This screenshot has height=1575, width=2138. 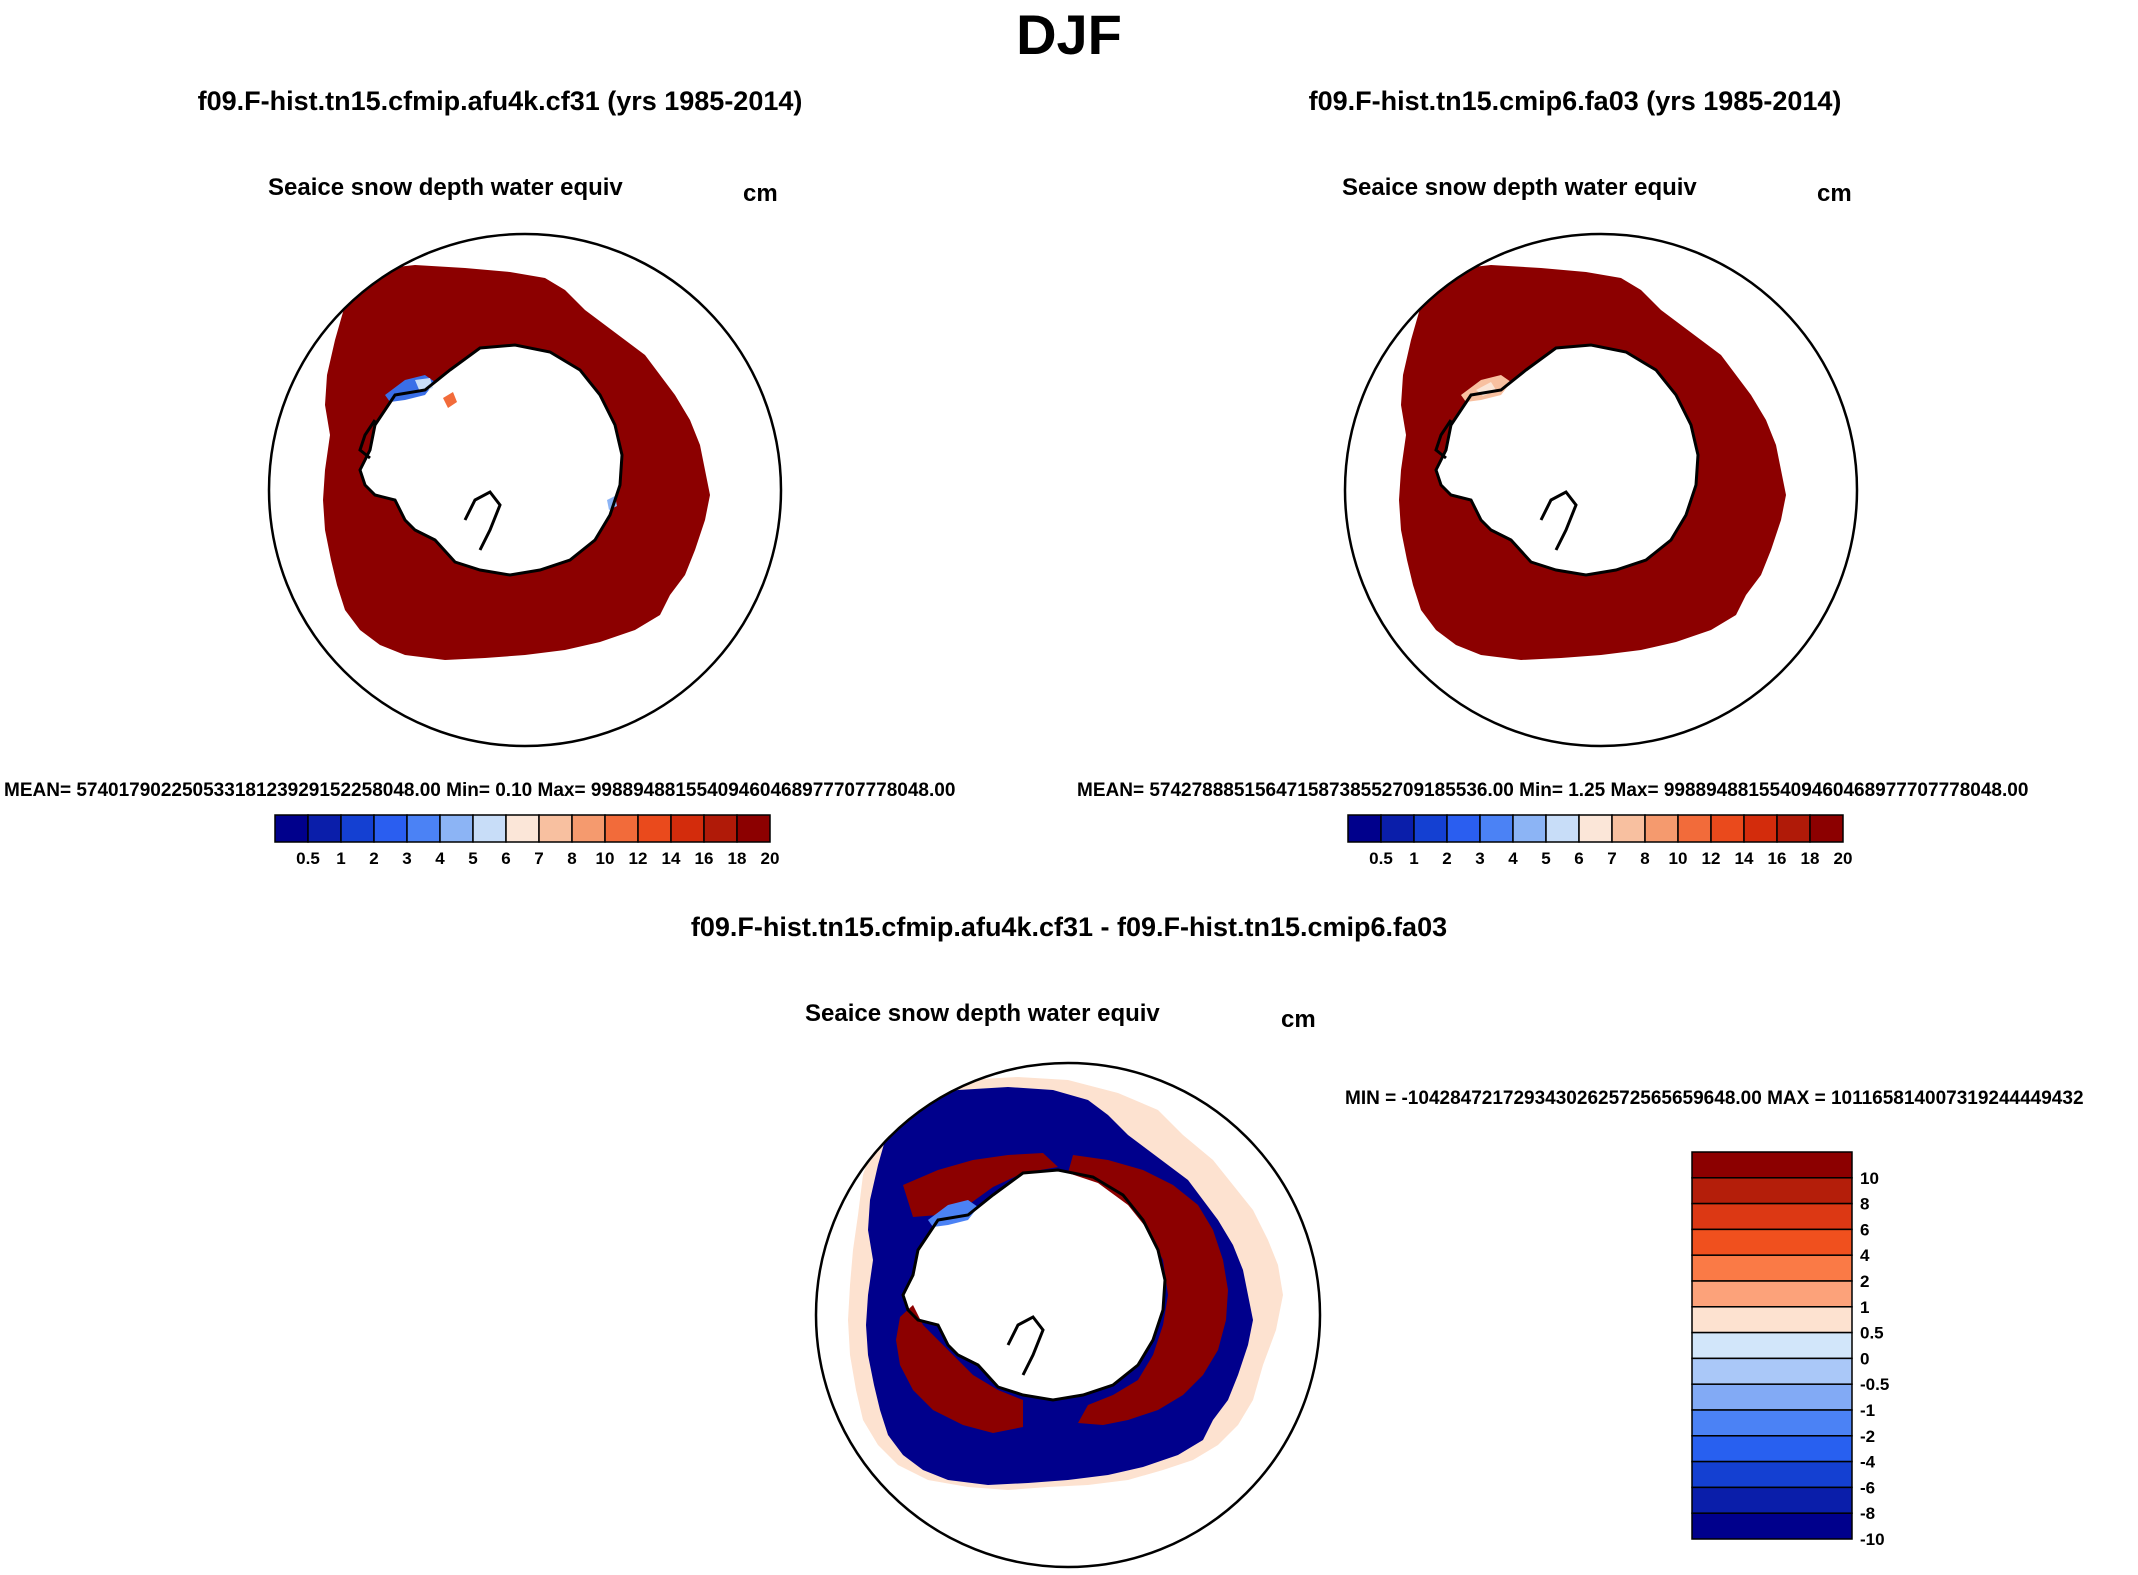 I want to click on colorbar-tick-label: 2, so click(x=373, y=858).